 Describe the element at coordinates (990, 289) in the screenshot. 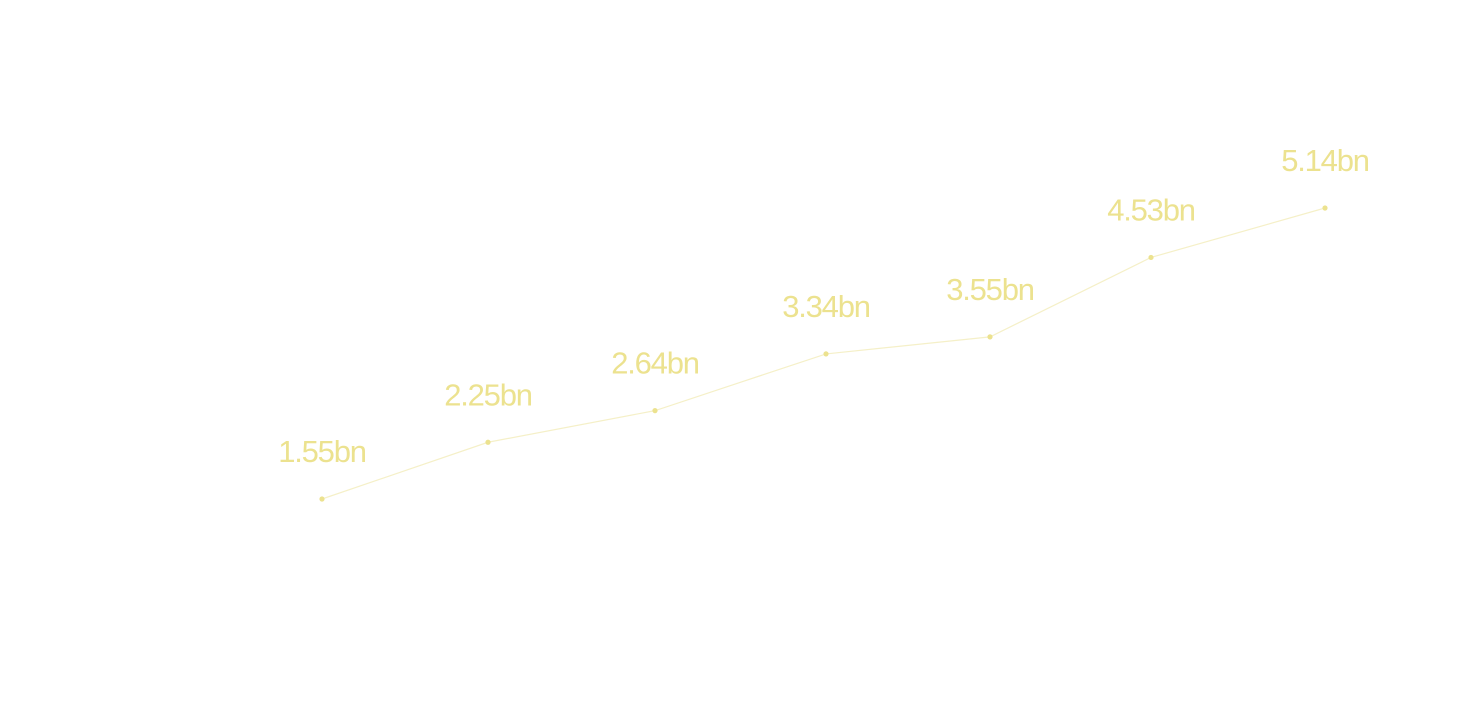

I see `data-label: 3.55bn` at that location.